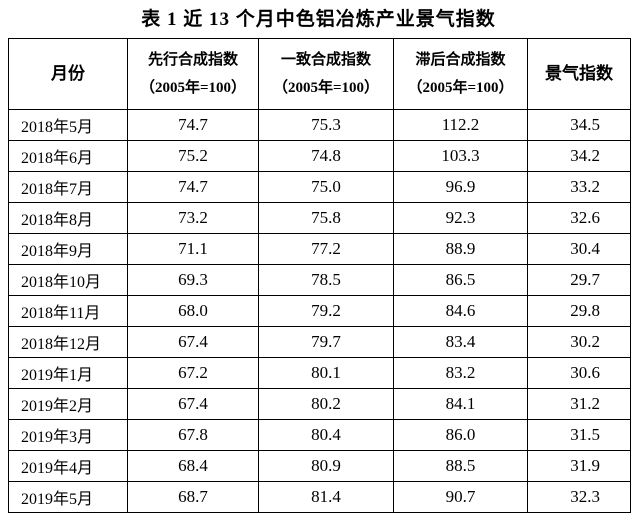 The height and width of the screenshot is (520, 637). Describe the element at coordinates (460, 125) in the screenshot. I see `value-cell: 112.2` at that location.